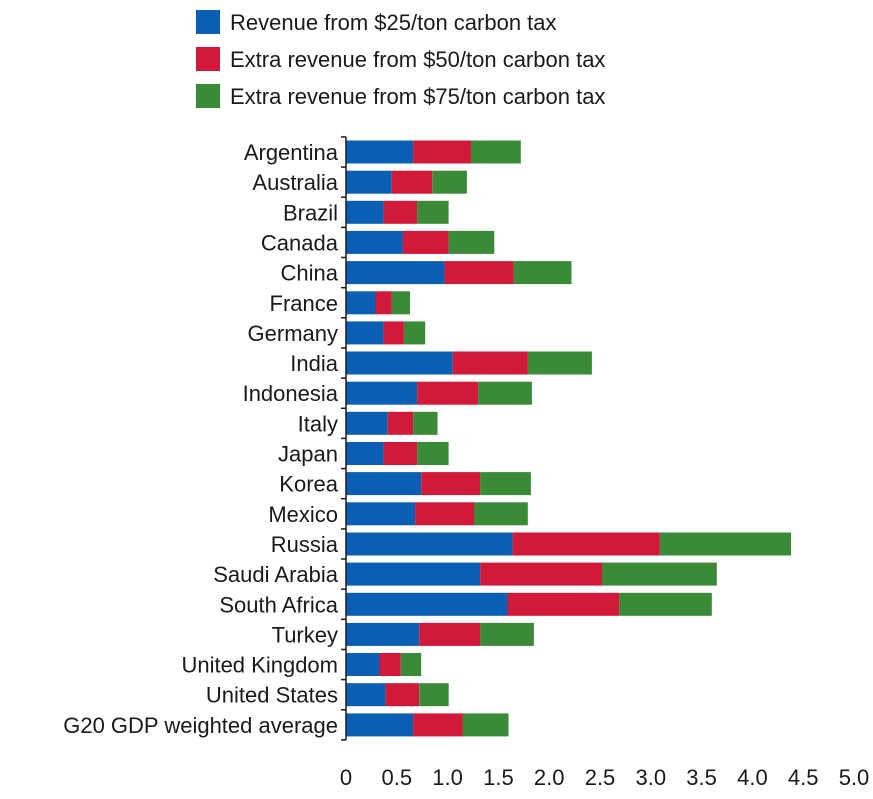 The width and height of the screenshot is (873, 799). What do you see at coordinates (293, 333) in the screenshot?
I see `category-label: Germany` at bounding box center [293, 333].